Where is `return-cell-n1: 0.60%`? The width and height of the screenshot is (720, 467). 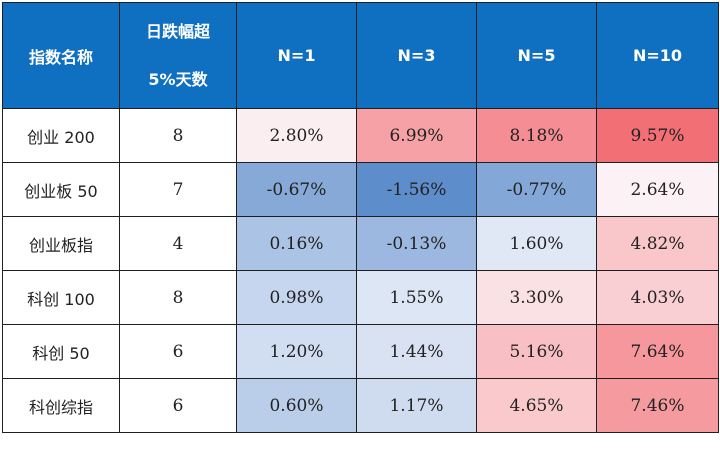
return-cell-n1: 0.60% is located at coordinates (296, 405).